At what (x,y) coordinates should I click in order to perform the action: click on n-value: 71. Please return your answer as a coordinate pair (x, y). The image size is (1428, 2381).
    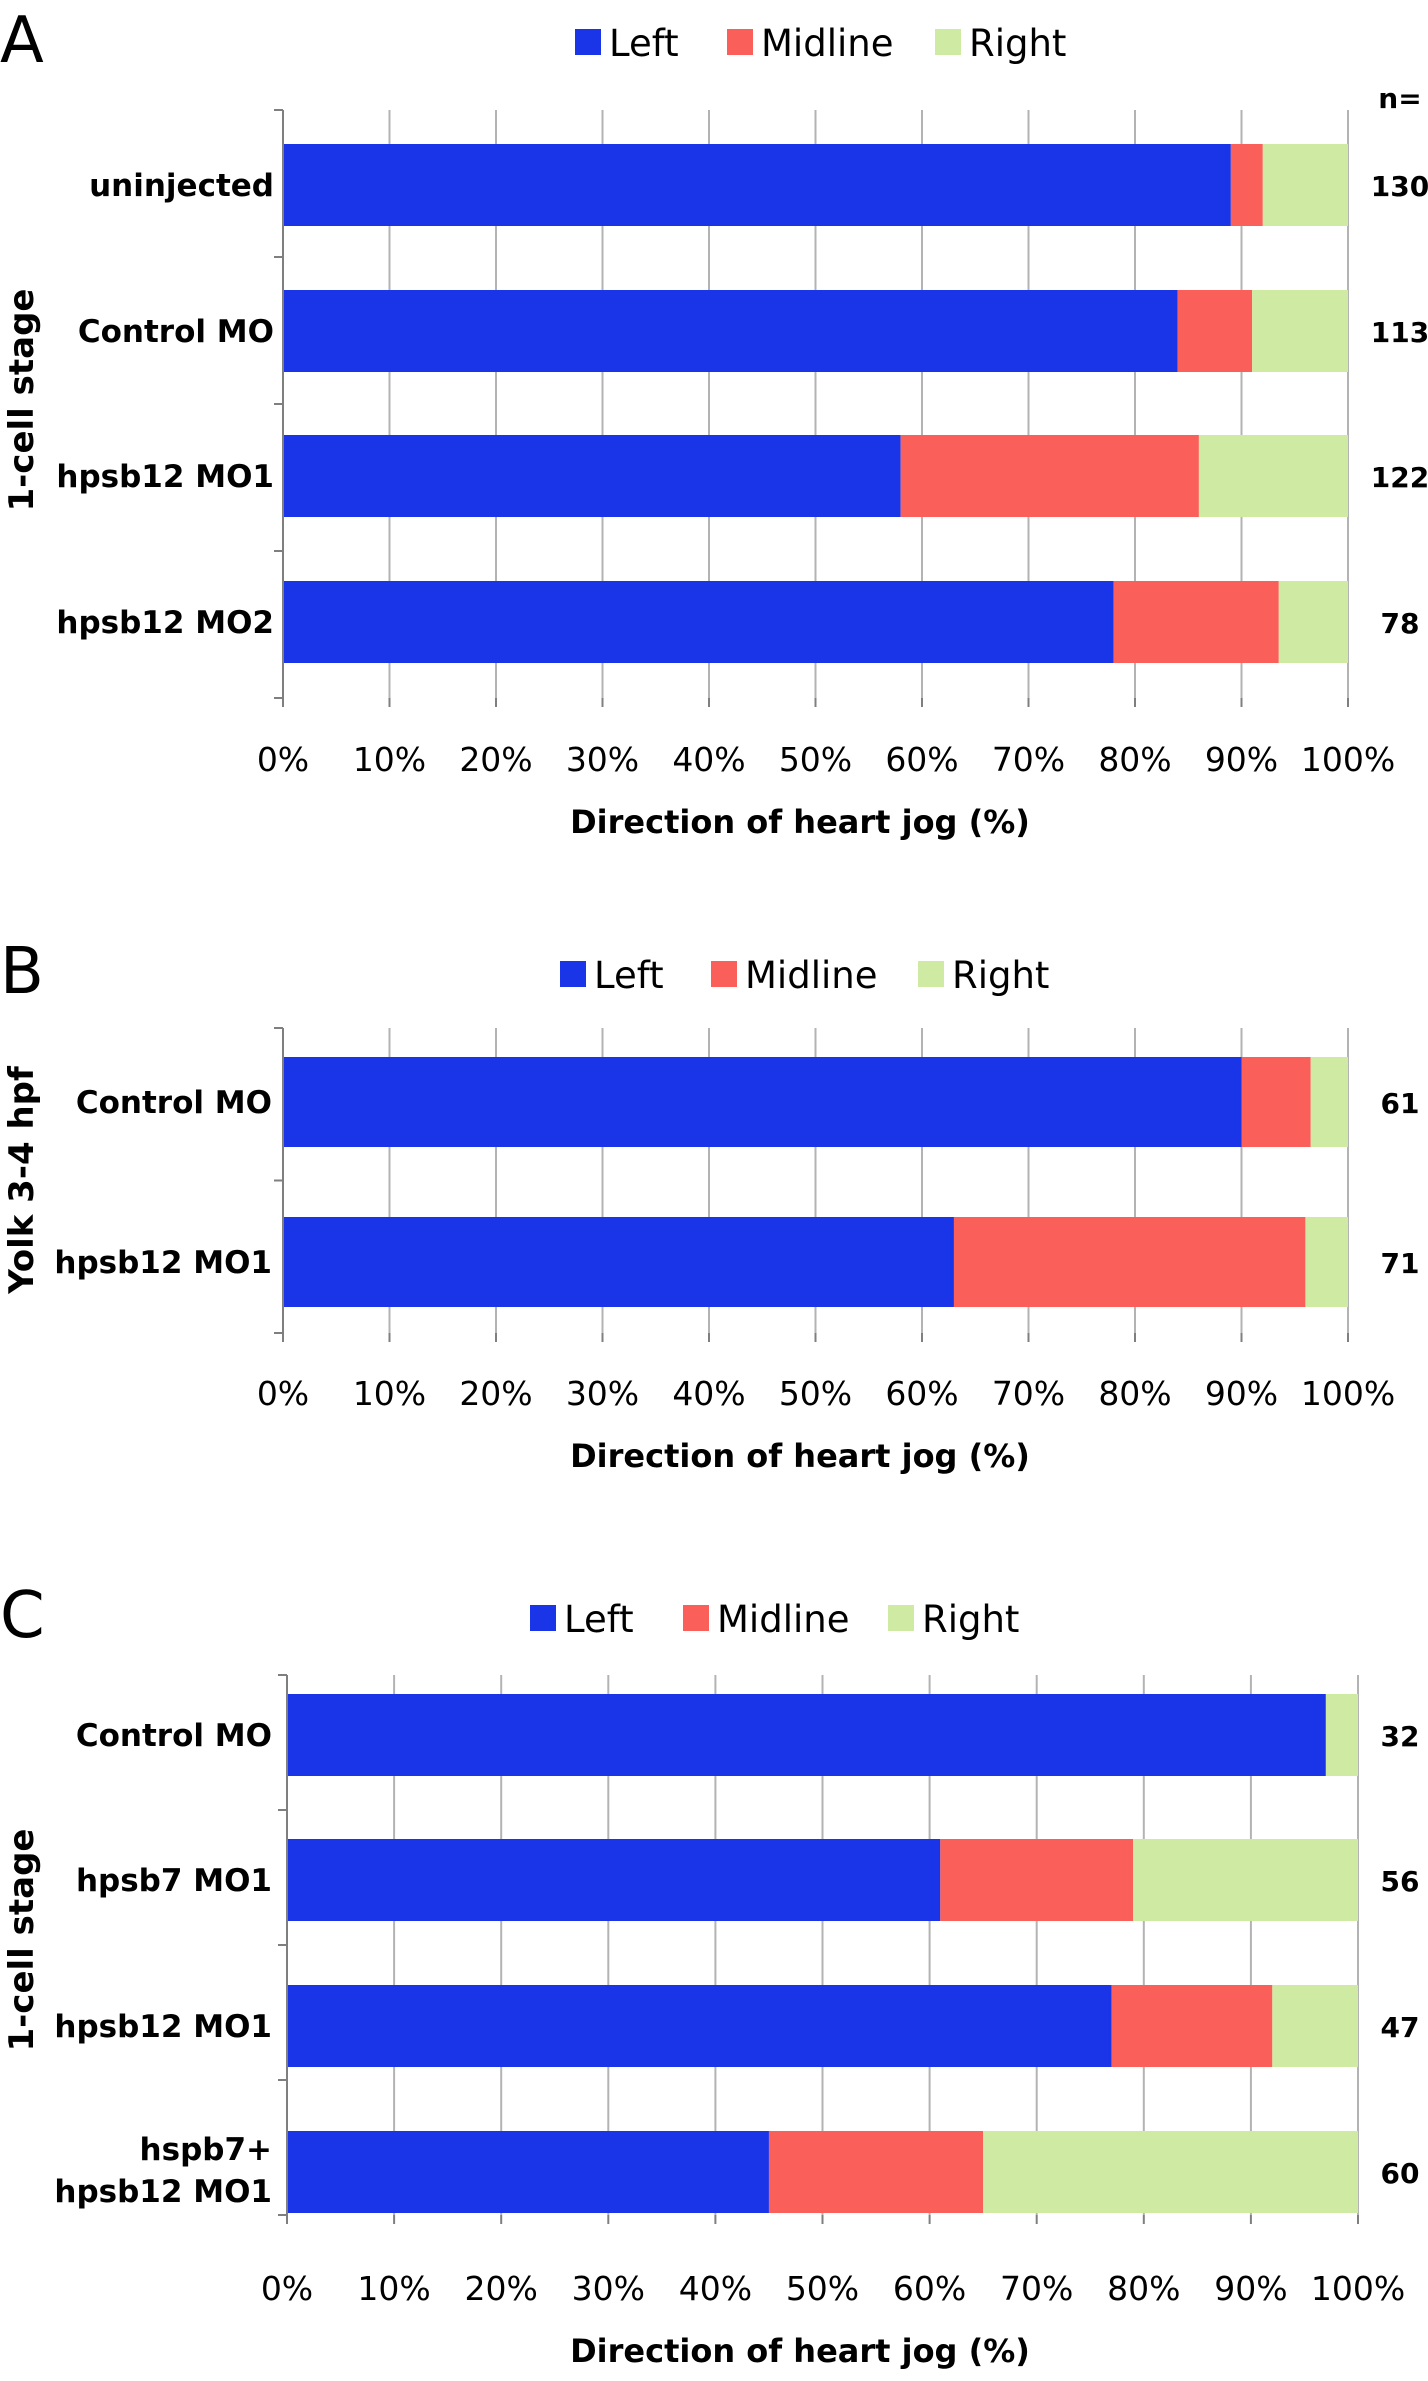
    Looking at the image, I should click on (1400, 1263).